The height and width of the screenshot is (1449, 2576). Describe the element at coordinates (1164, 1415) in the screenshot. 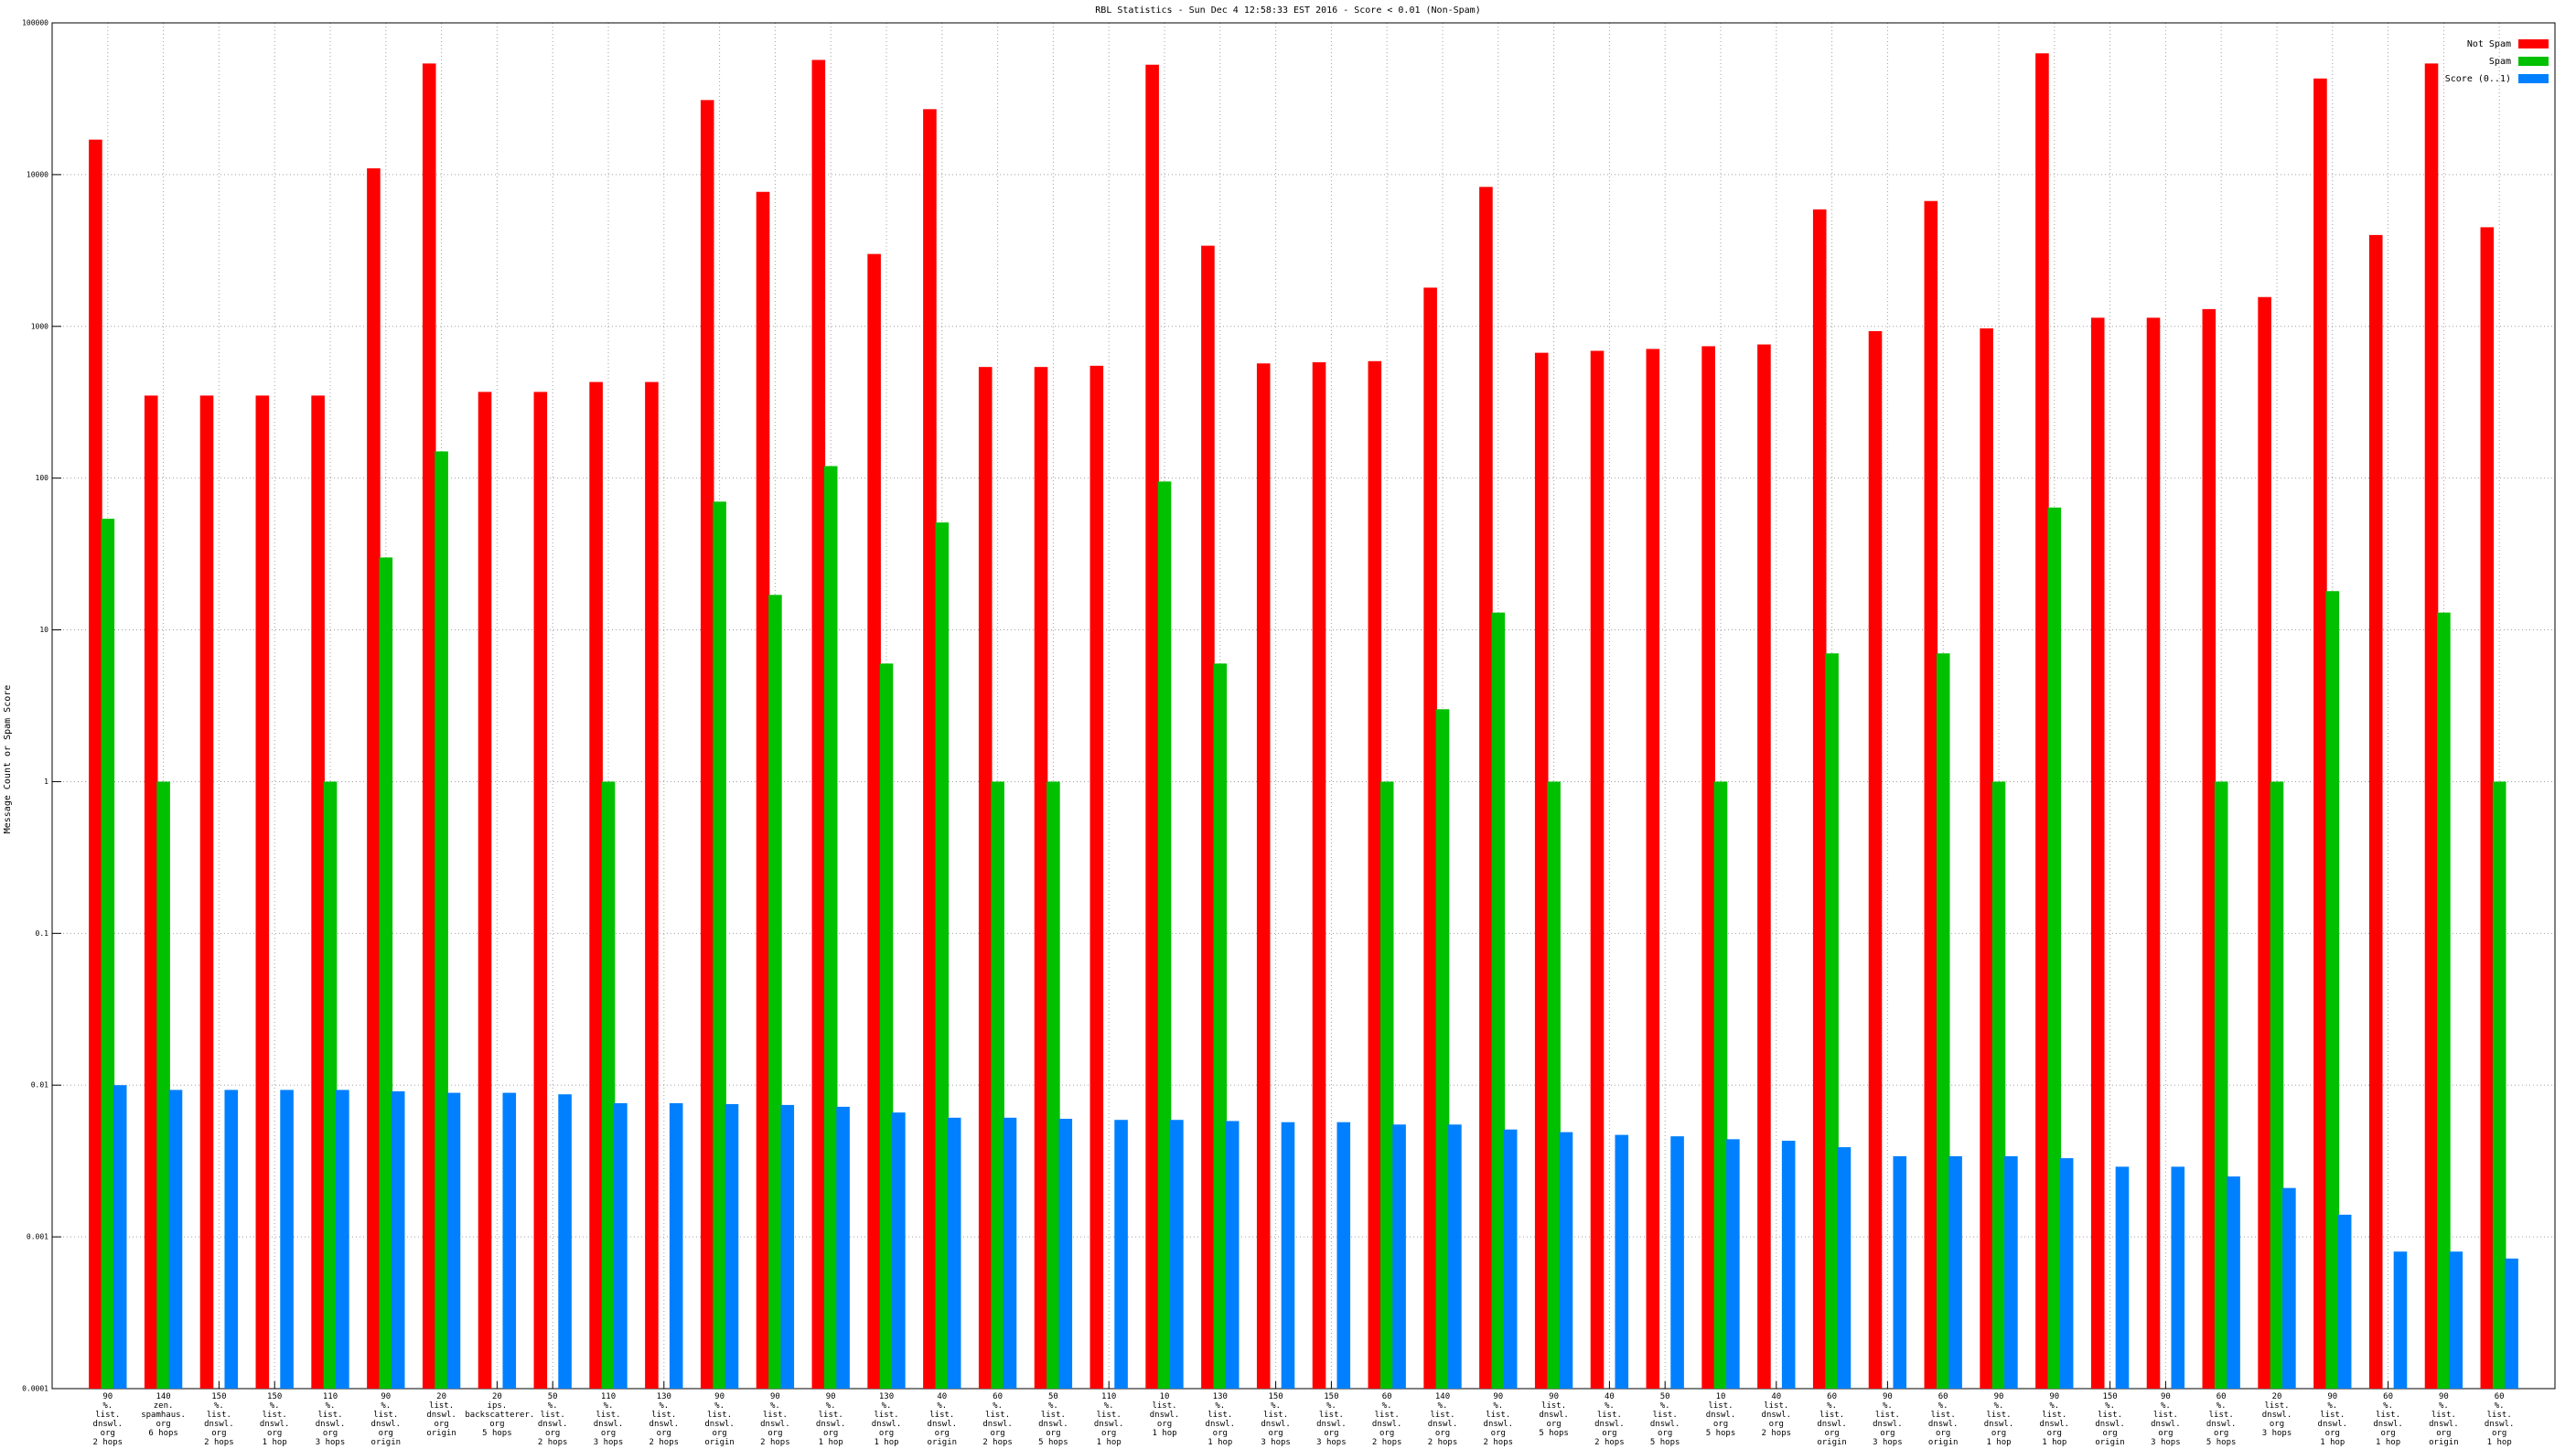

I see `x-tick-label: 10 list. dnswl. org 1 hop` at that location.